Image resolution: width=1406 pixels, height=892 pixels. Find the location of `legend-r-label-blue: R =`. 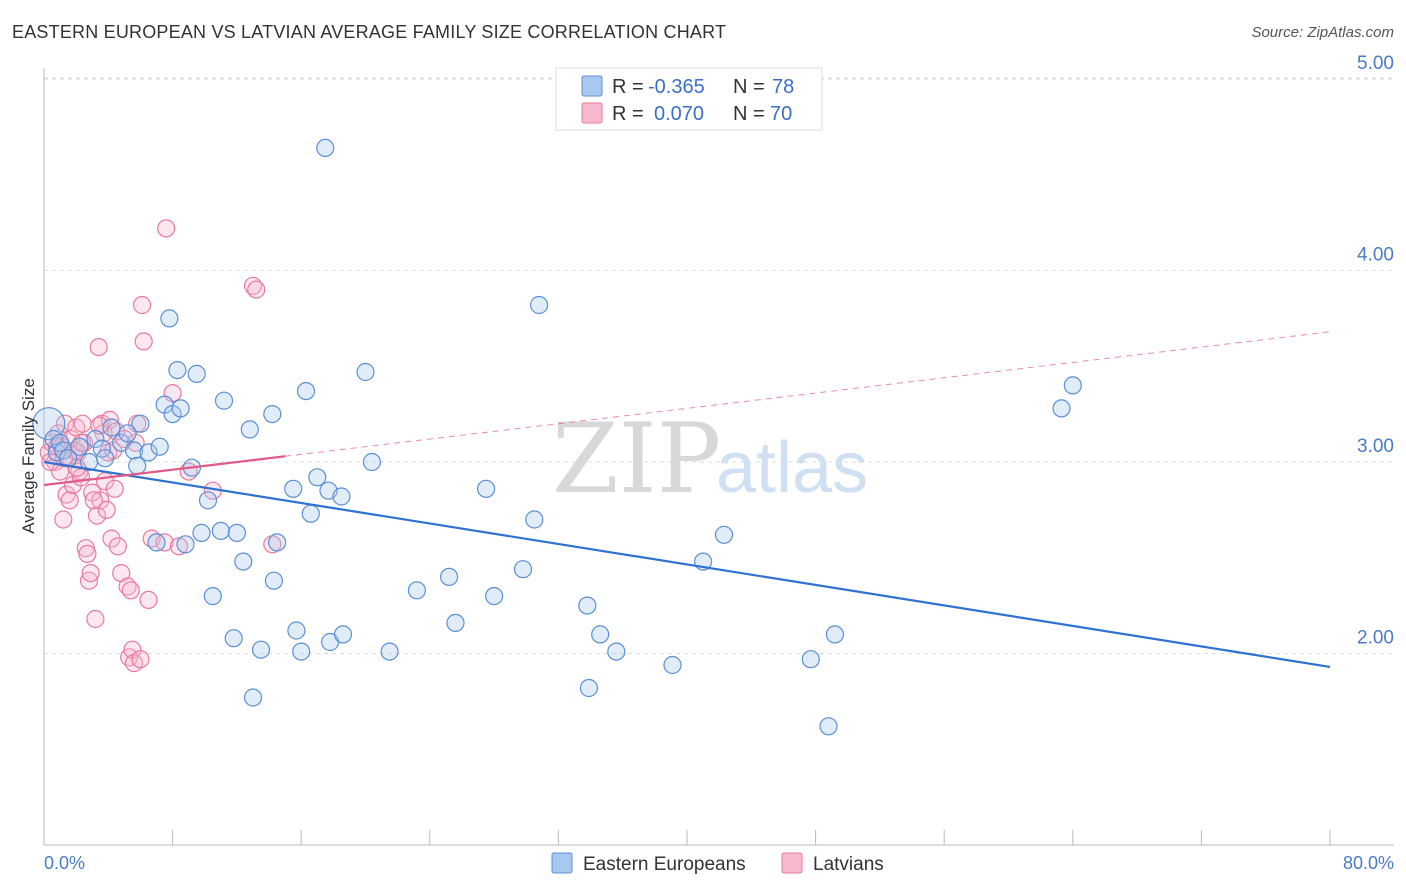

legend-r-label-blue: R = is located at coordinates (628, 87).